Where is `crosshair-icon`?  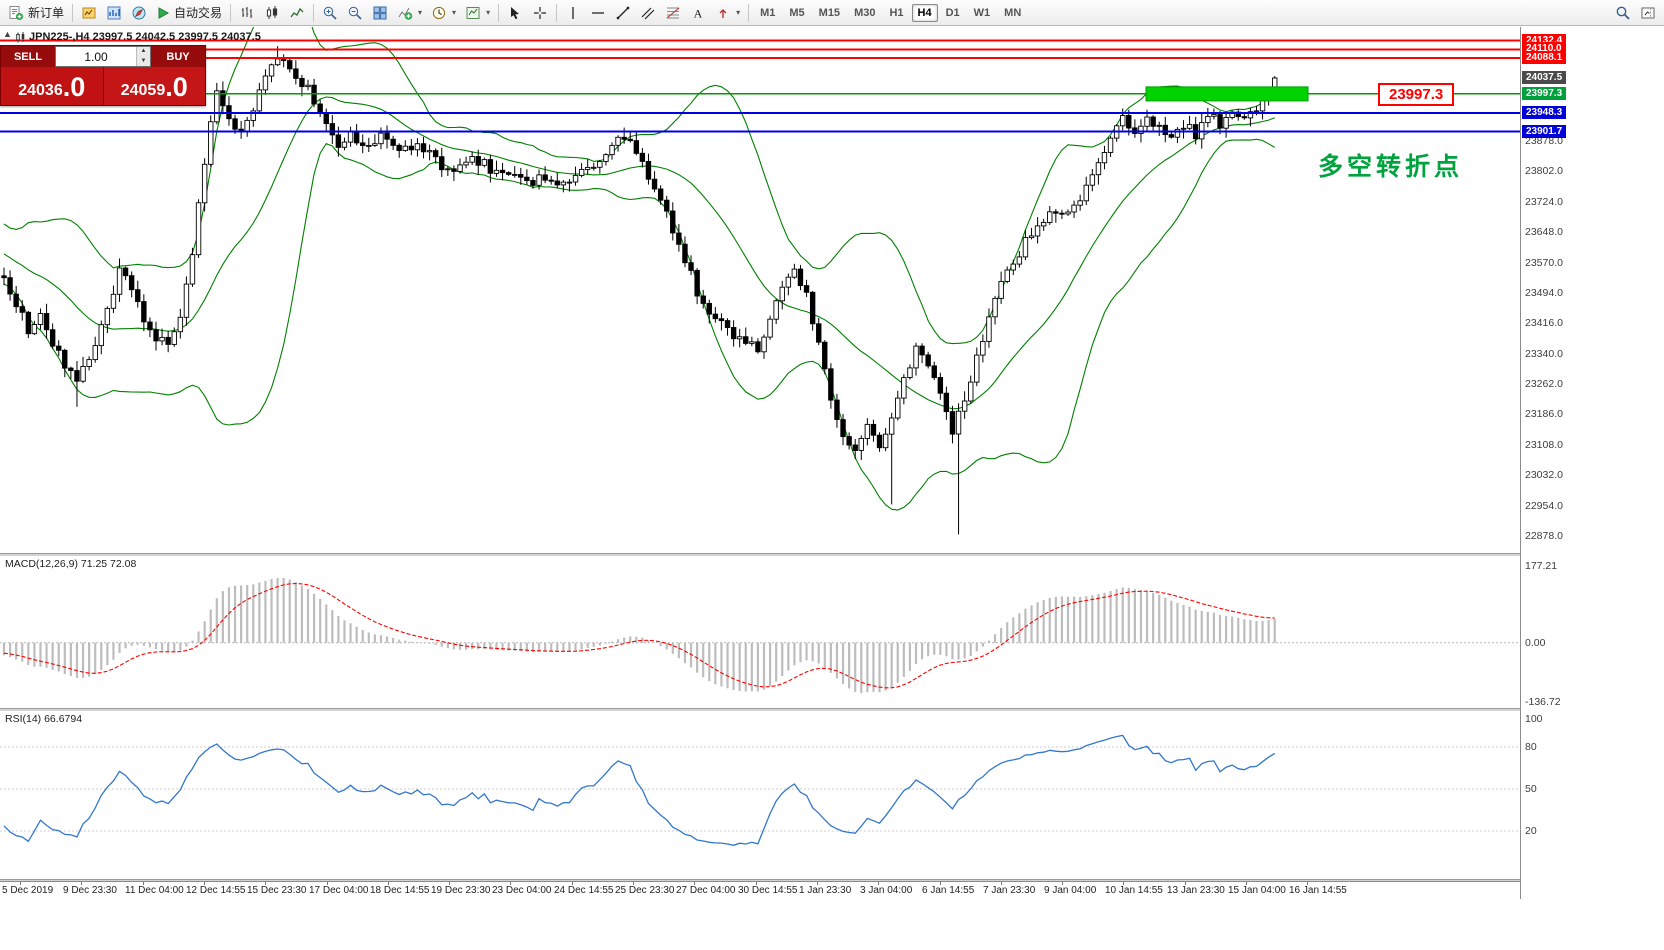
crosshair-icon is located at coordinates (540, 12).